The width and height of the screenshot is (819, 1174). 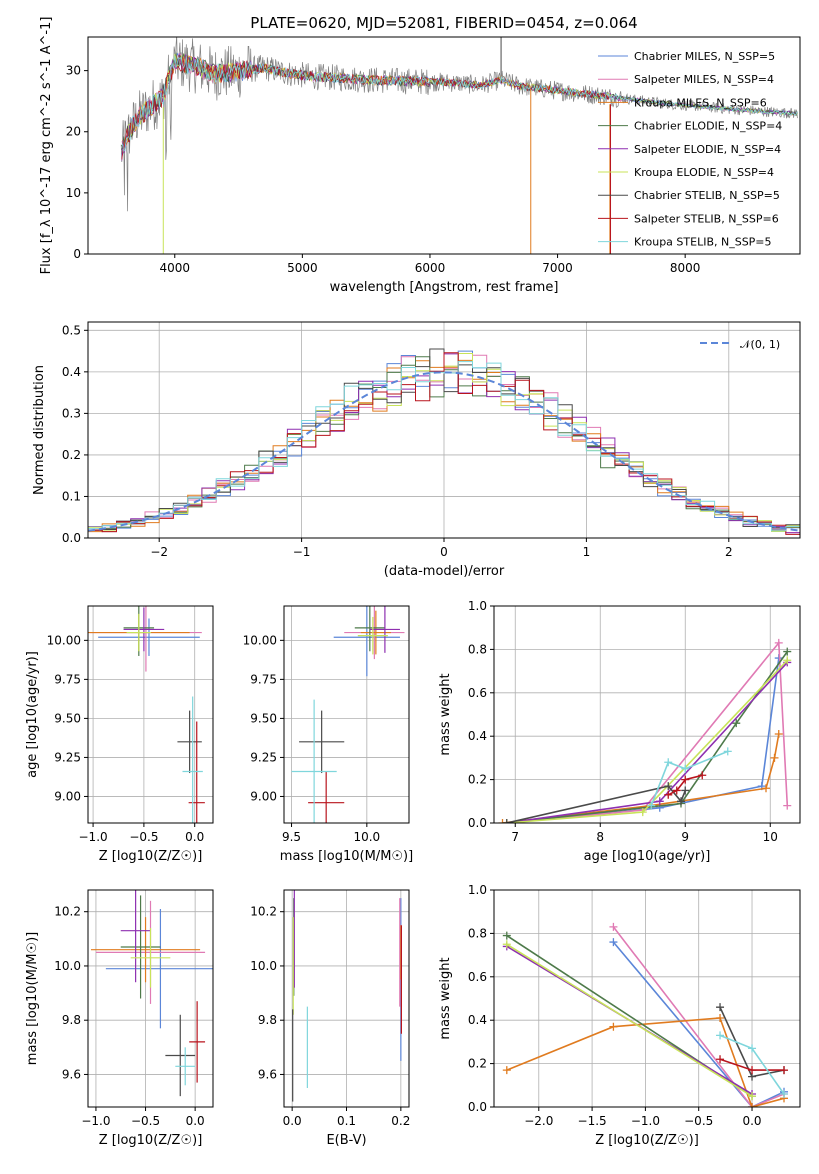 I want to click on legend-entry: 𝒩(0, 1), so click(x=760, y=344).